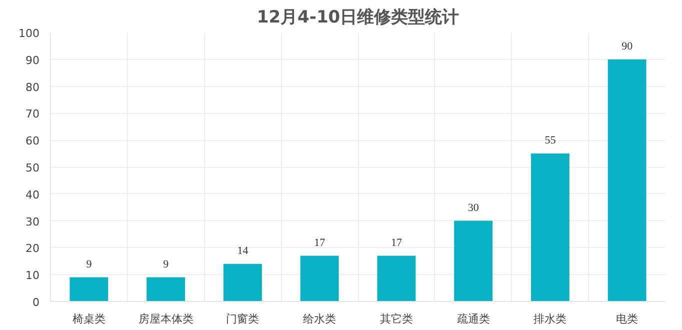  I want to click on x-tick-label: 给水类, so click(319, 319).